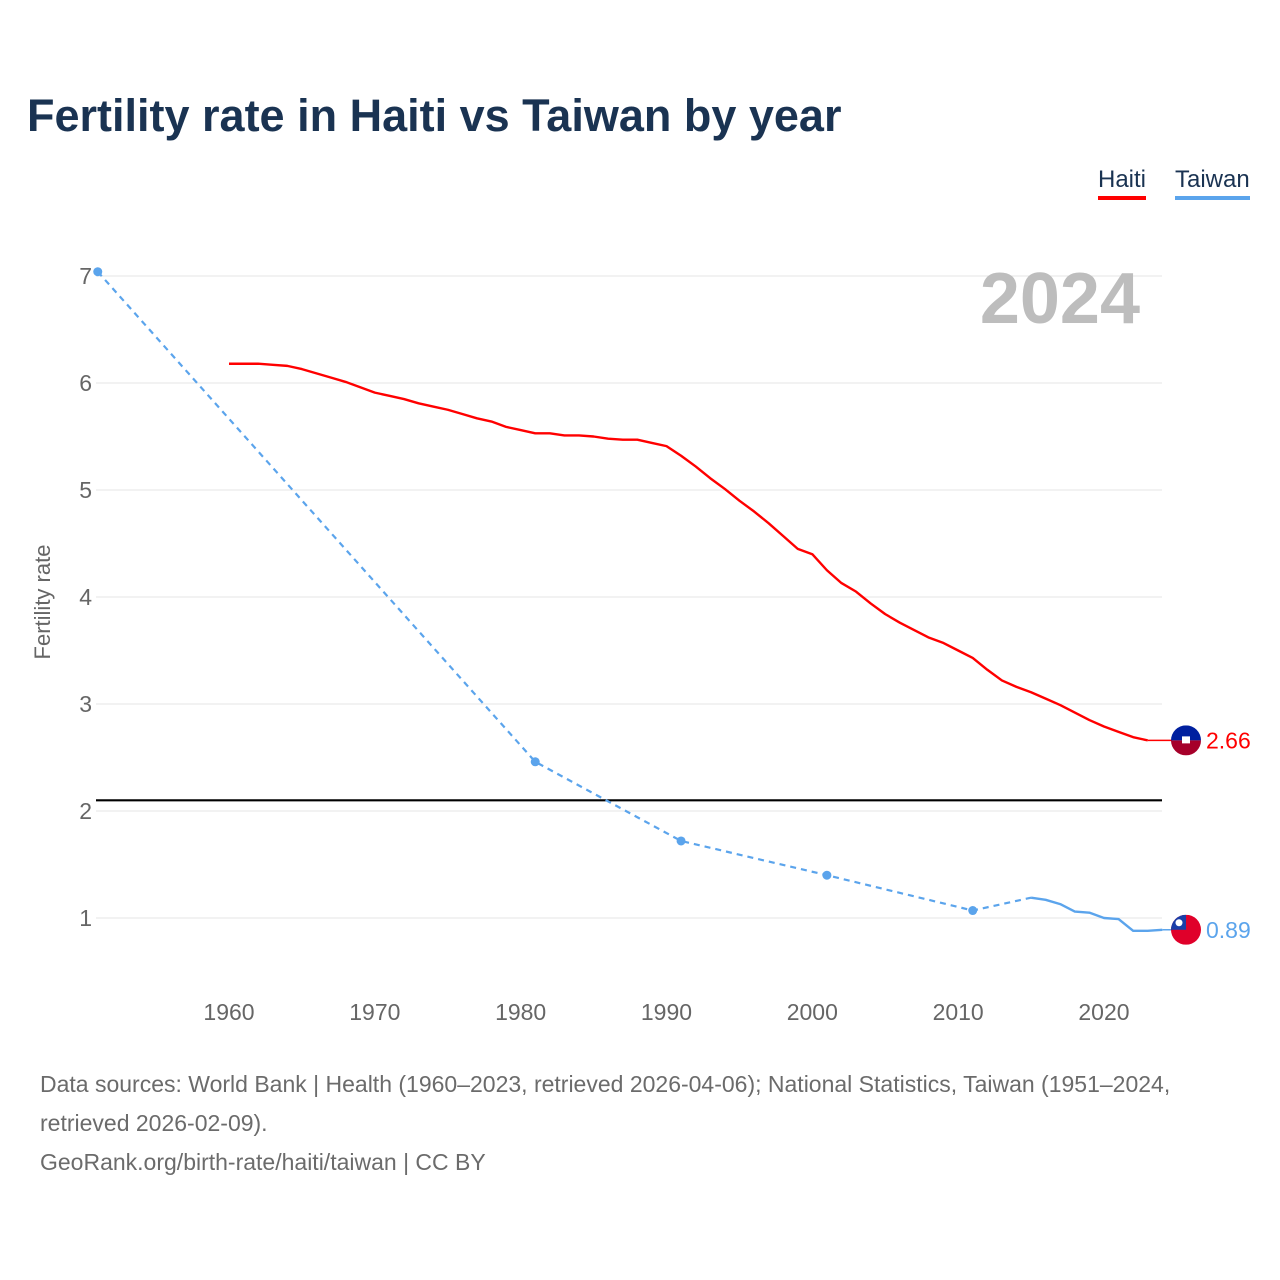  I want to click on x-tick-label: 1960, so click(228, 1012).